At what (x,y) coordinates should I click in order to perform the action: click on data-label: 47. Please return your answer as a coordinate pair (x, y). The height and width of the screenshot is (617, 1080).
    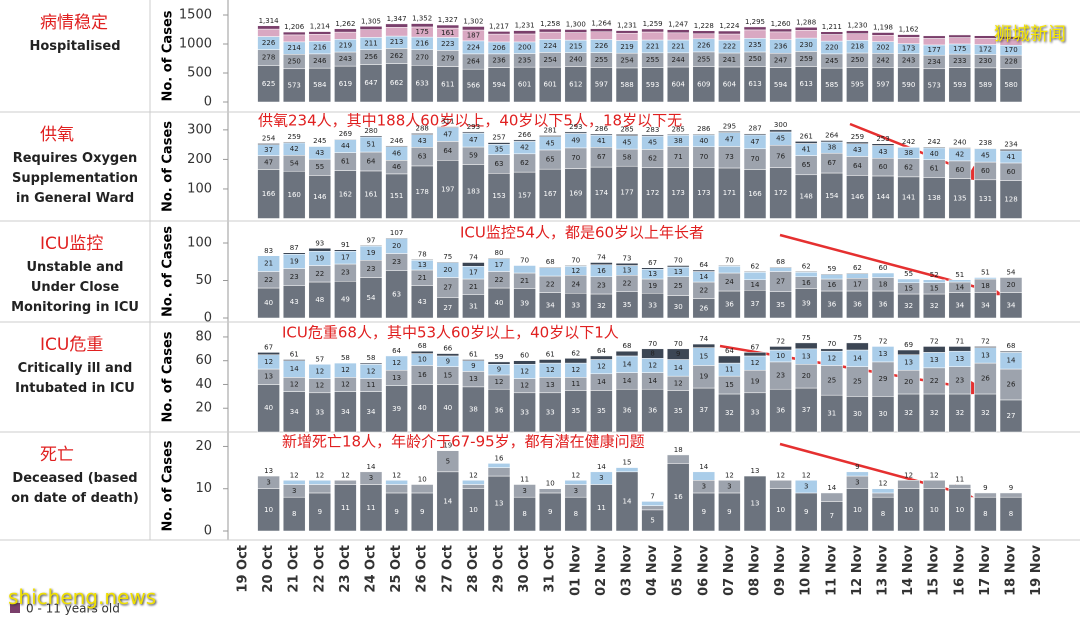
    Looking at the image, I should click on (268, 163).